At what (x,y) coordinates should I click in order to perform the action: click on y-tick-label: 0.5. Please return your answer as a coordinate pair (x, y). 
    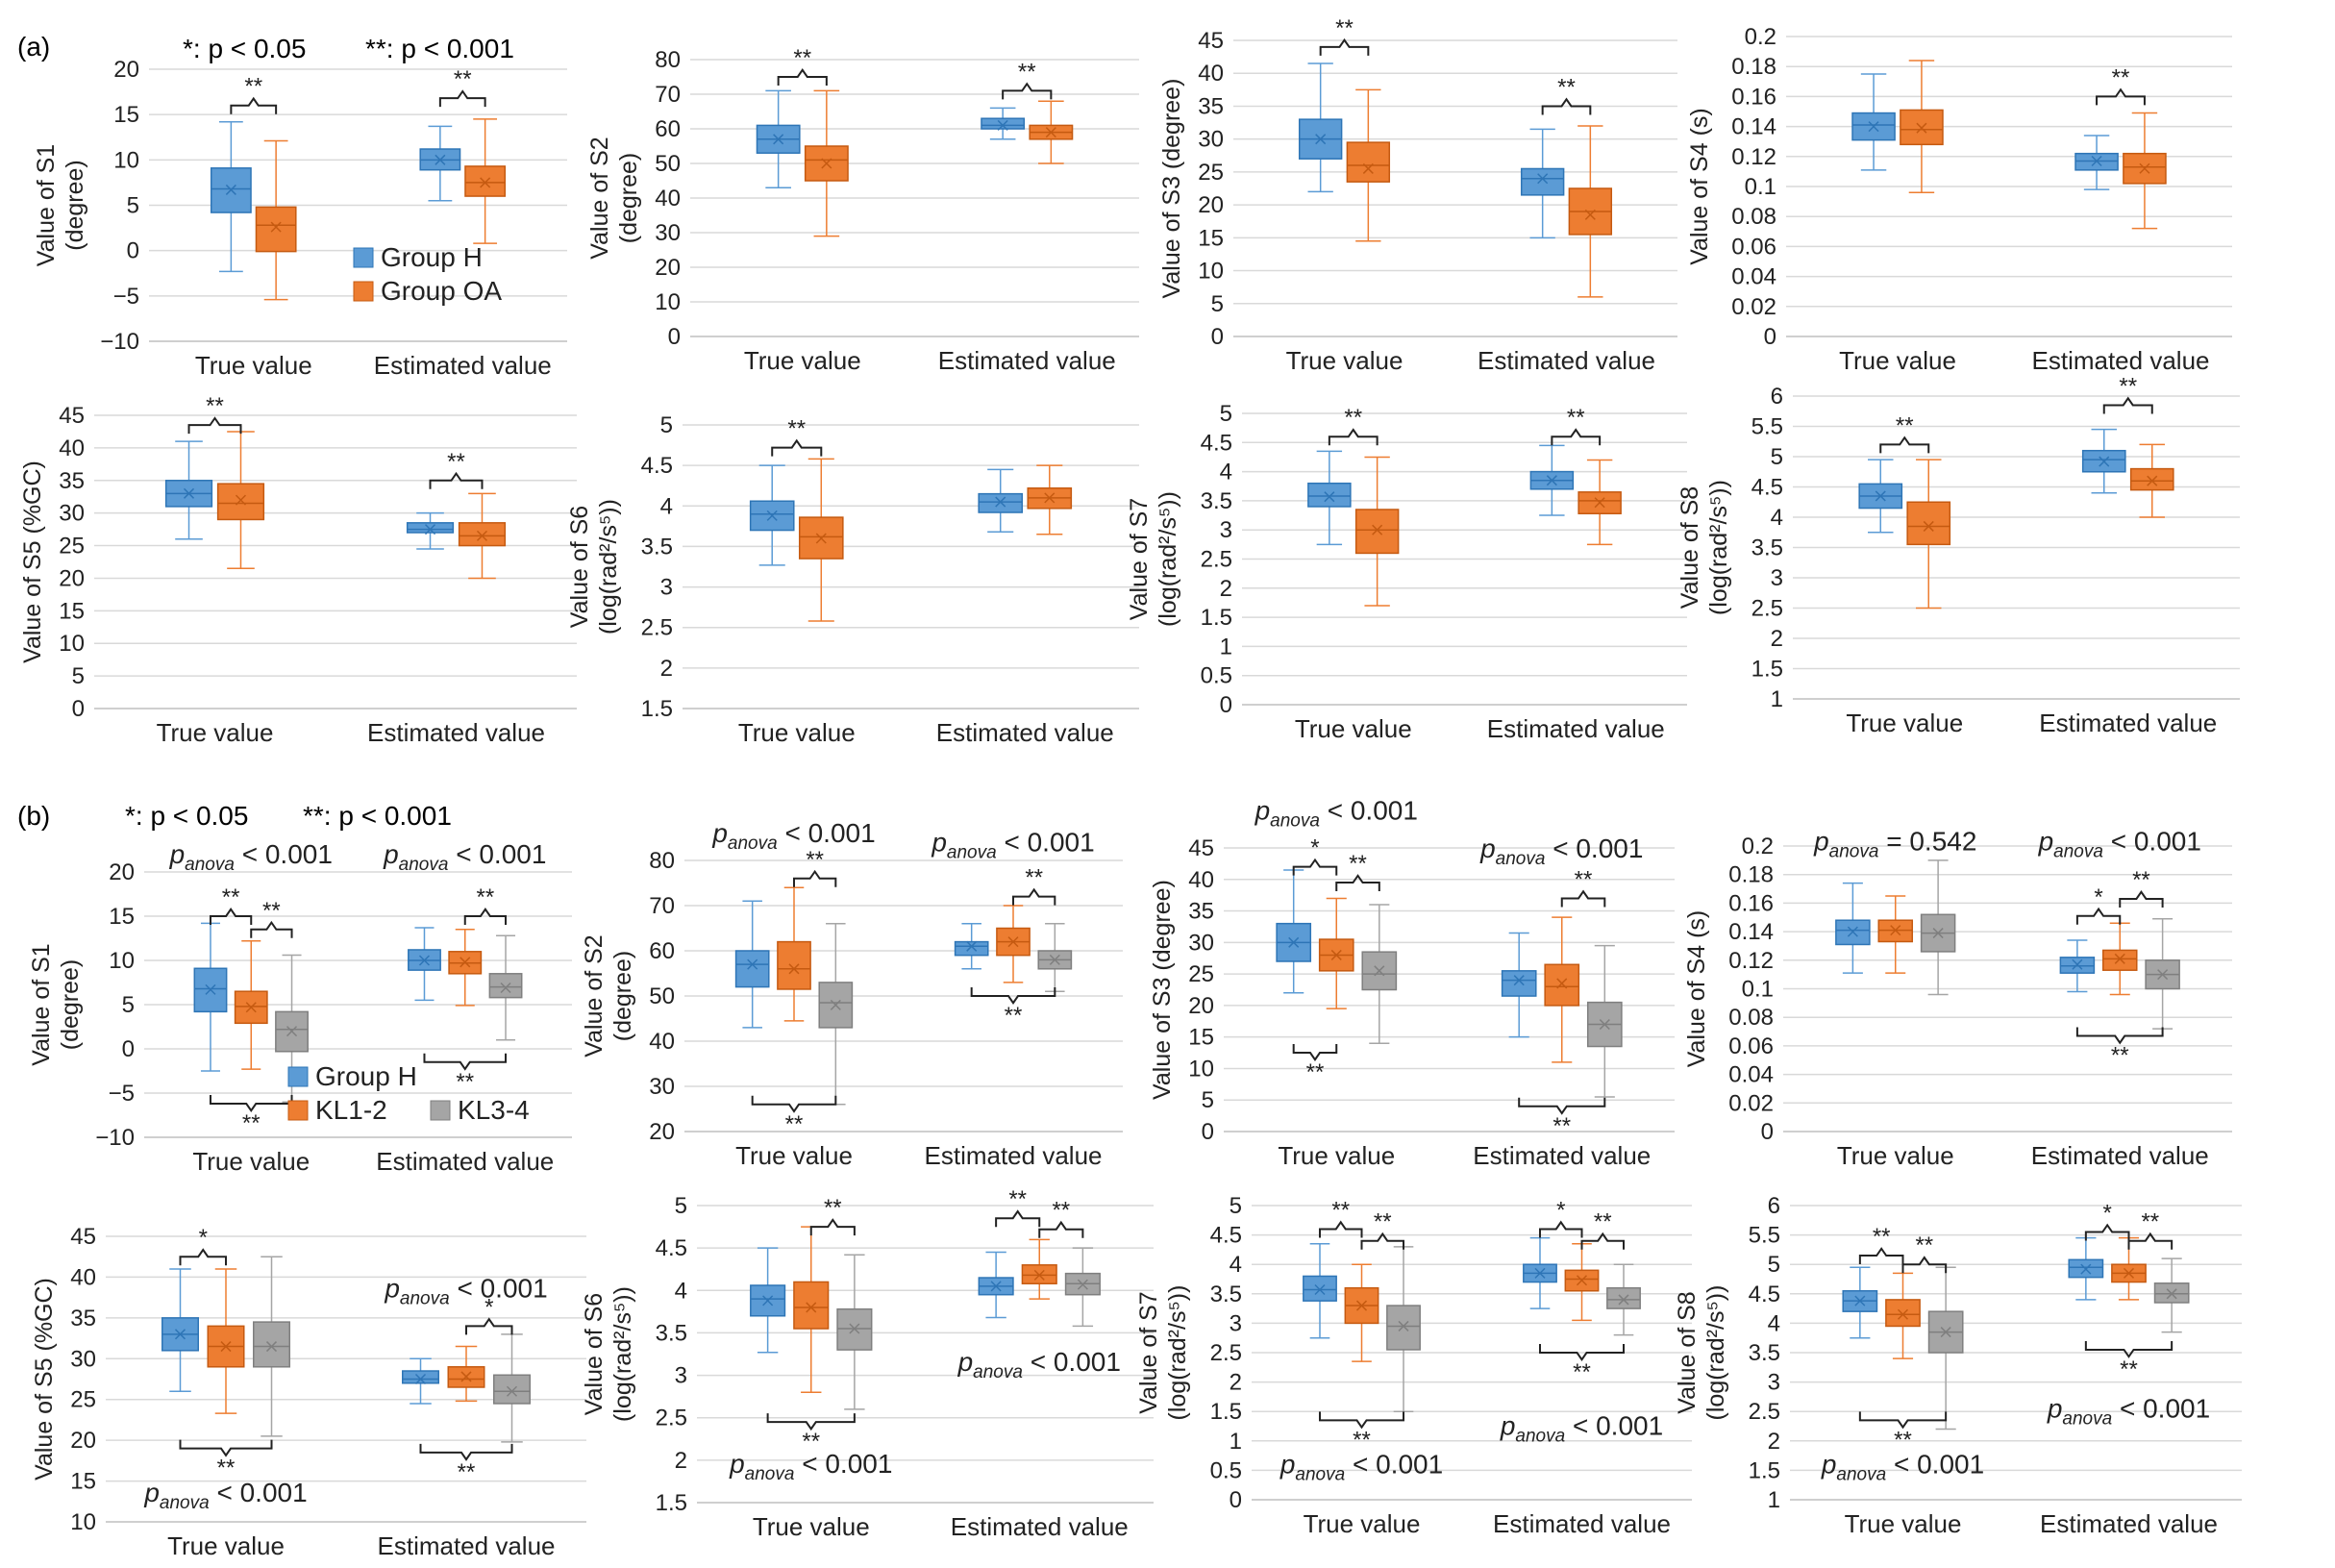
    Looking at the image, I should click on (1226, 1470).